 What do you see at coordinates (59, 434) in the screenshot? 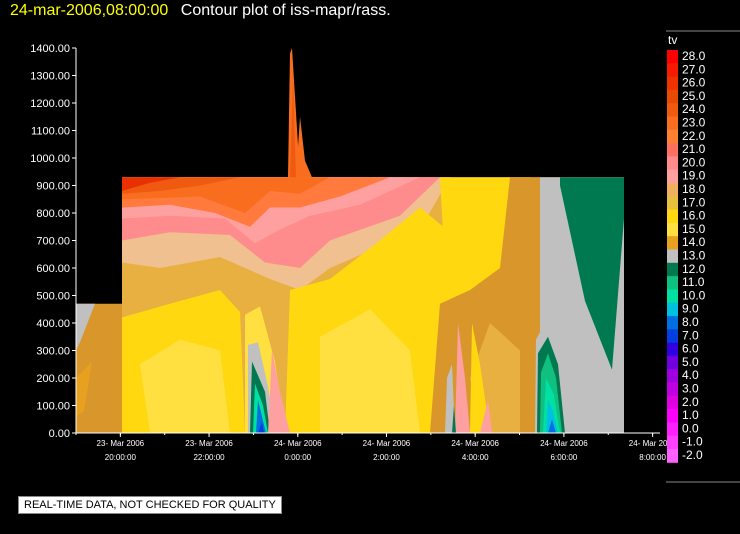
I see `y-tick-label: 0.00` at bounding box center [59, 434].